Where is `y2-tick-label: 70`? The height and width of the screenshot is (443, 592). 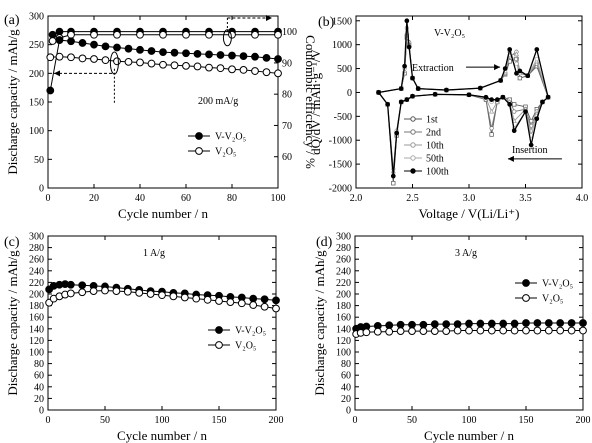 y2-tick-label: 70 is located at coordinates (287, 126).